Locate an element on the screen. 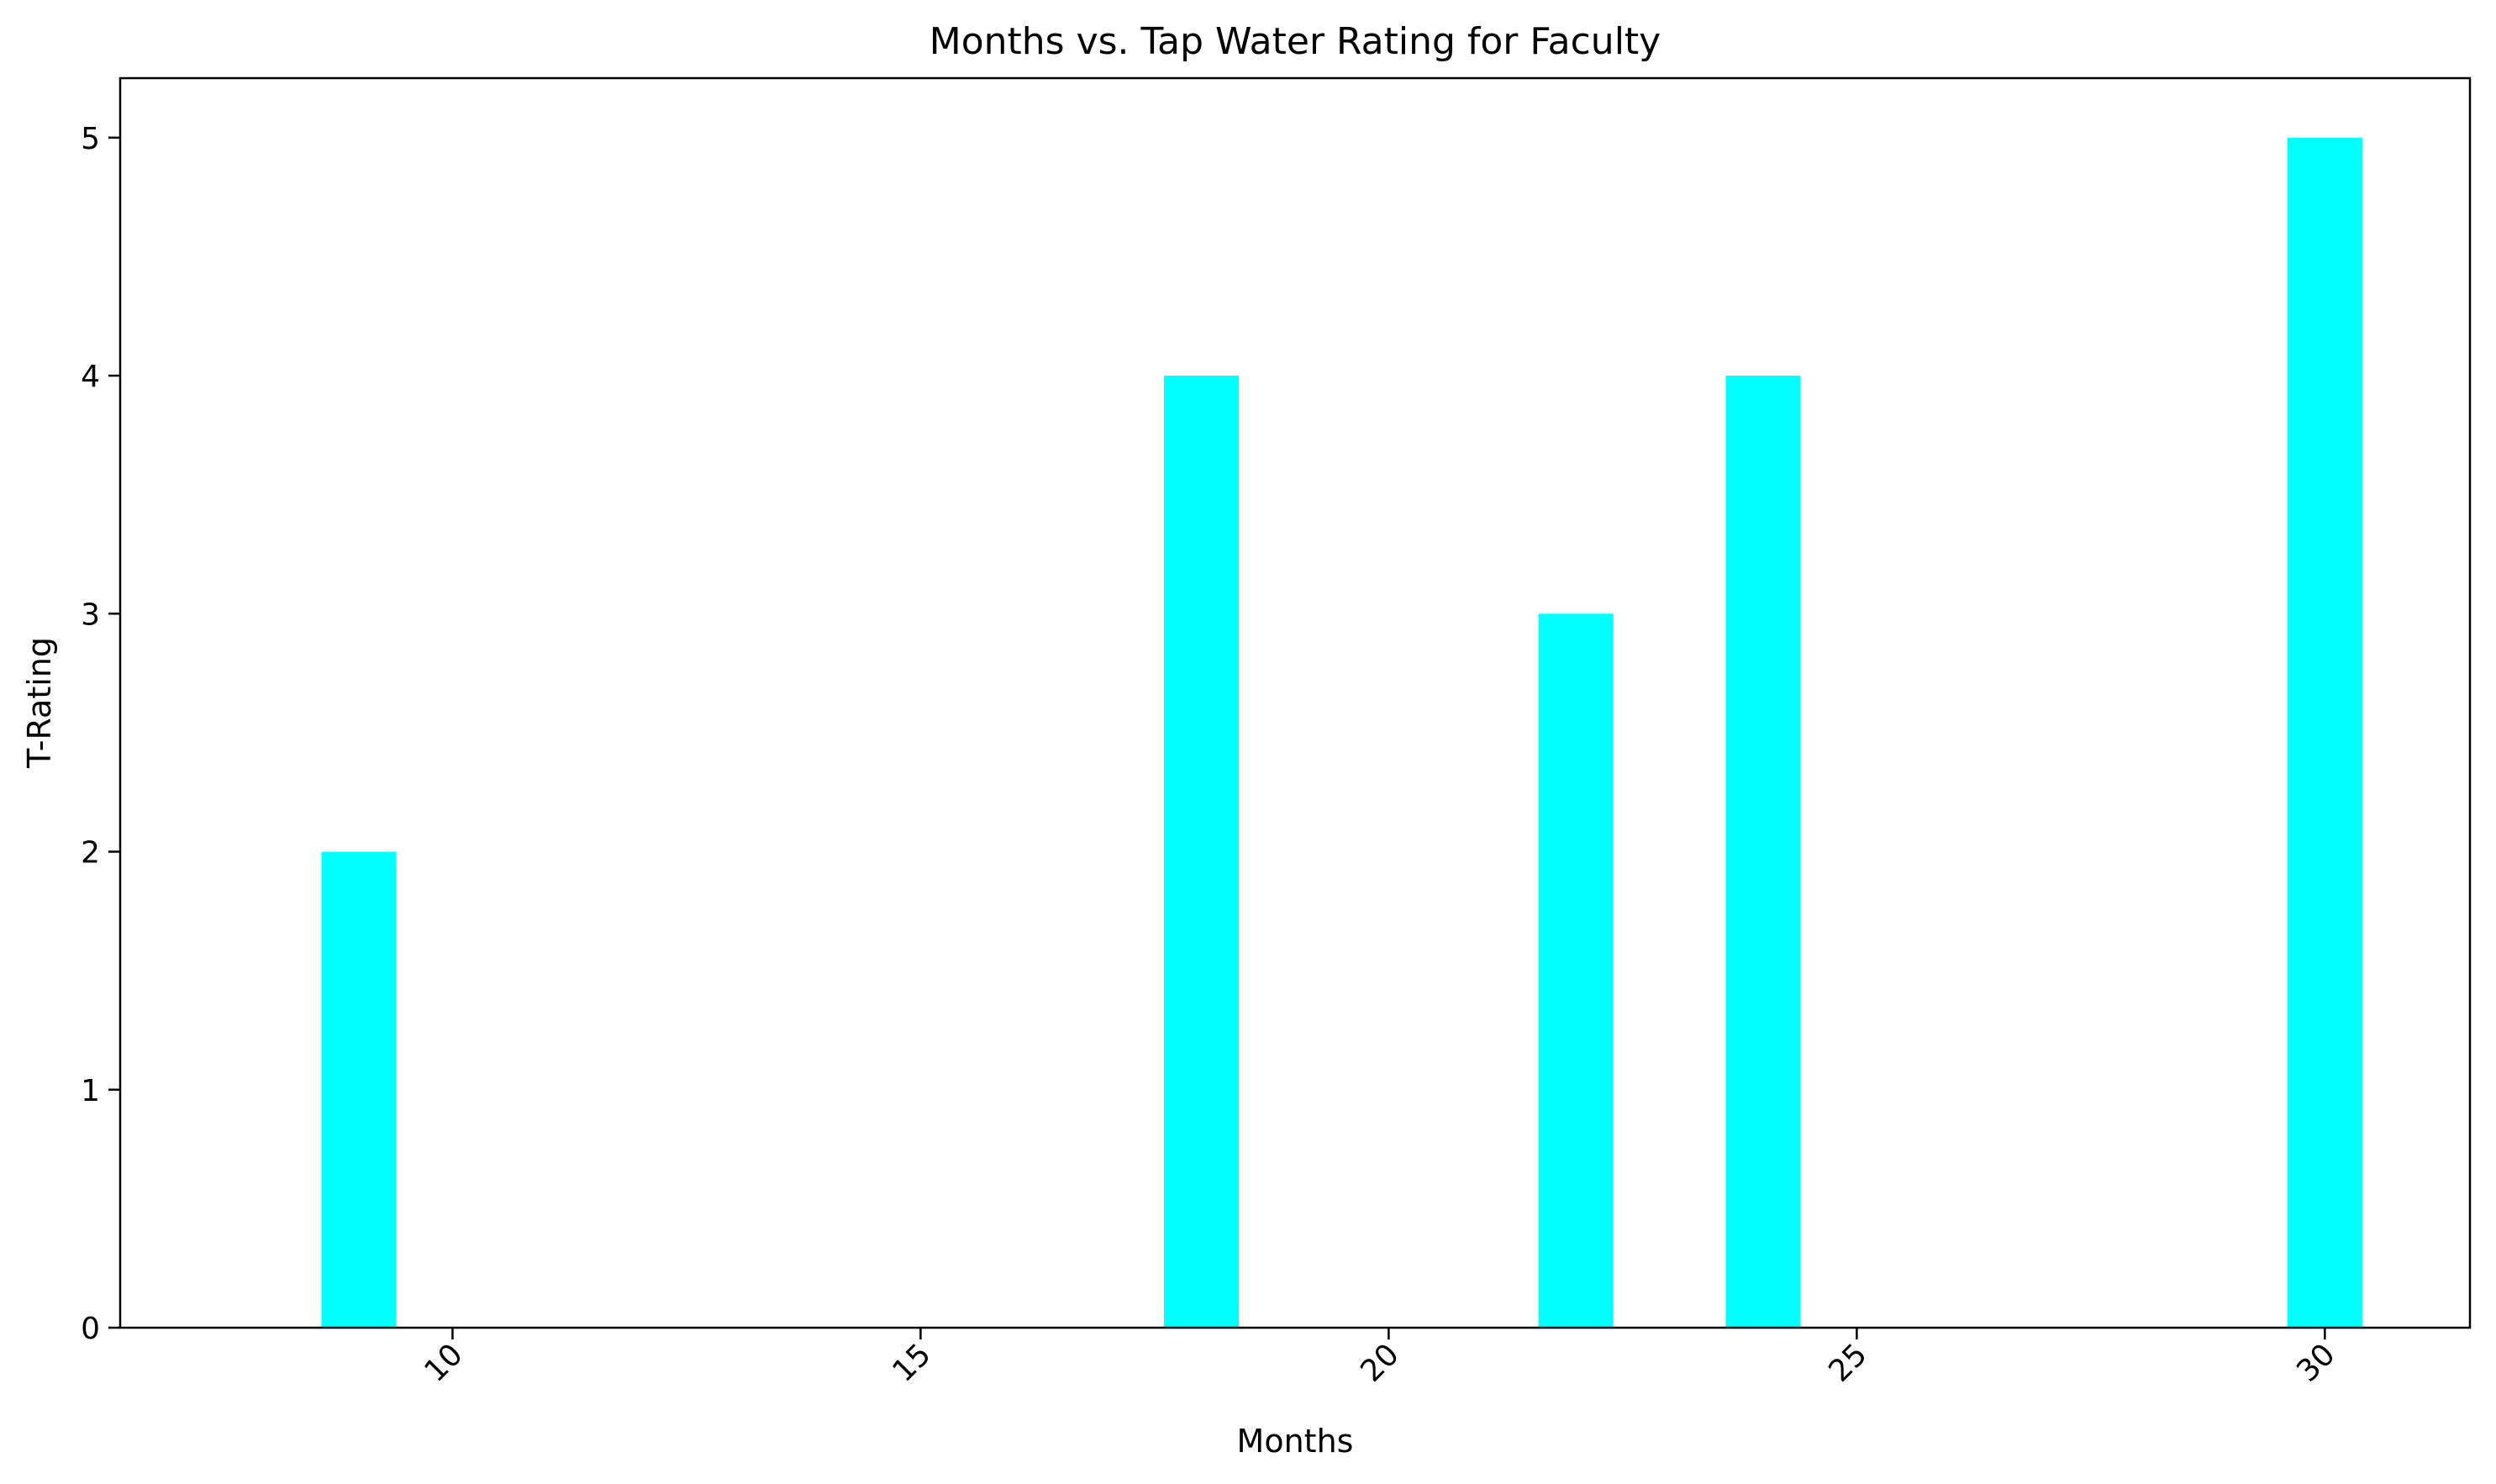  y-axis-ticks: 0 1 2 3 4 5 is located at coordinates (100, 734).